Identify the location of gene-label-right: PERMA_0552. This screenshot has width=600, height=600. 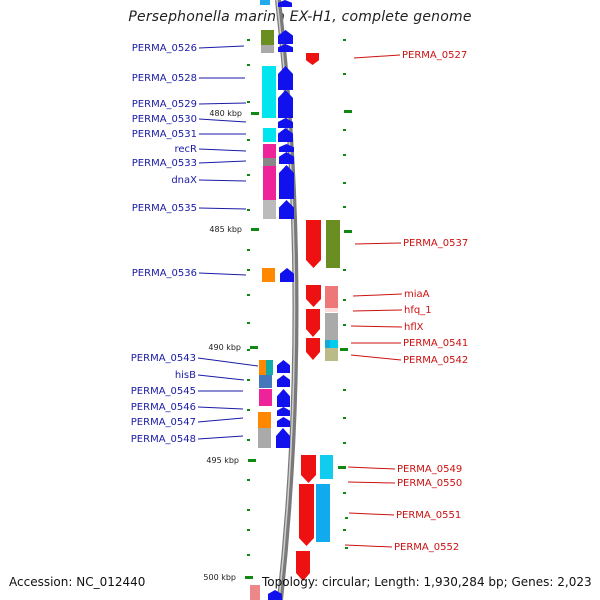
(426, 547).